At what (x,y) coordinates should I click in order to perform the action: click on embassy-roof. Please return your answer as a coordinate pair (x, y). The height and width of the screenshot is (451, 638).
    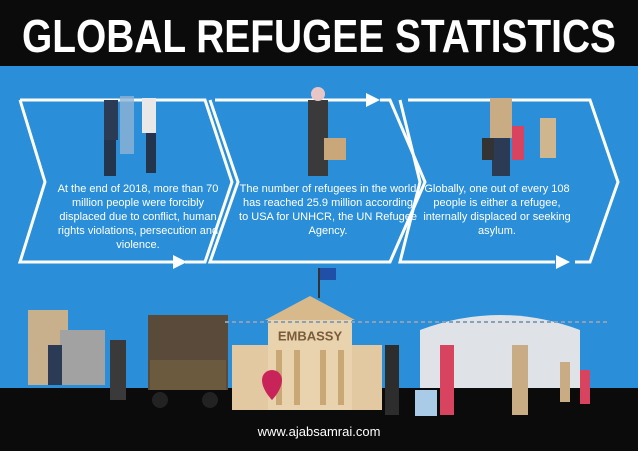
    Looking at the image, I should click on (310, 308).